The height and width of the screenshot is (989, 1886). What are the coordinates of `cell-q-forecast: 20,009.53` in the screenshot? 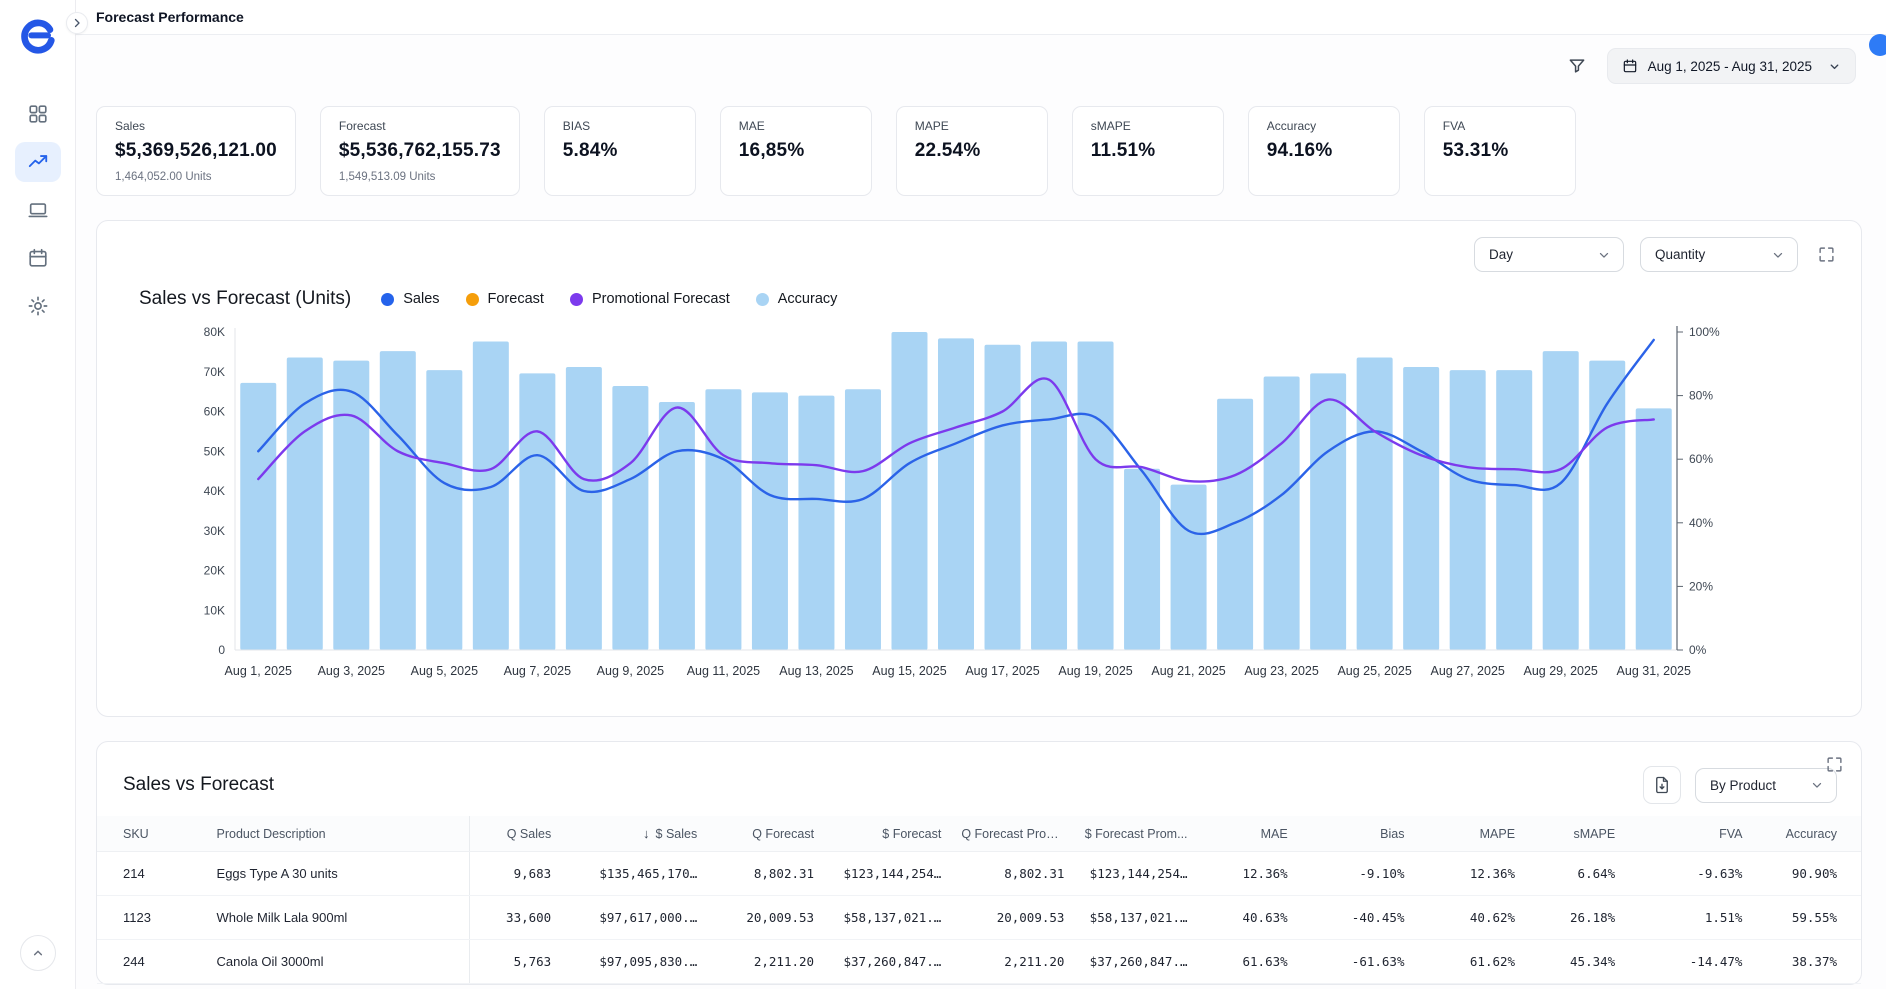 It's located at (766, 917).